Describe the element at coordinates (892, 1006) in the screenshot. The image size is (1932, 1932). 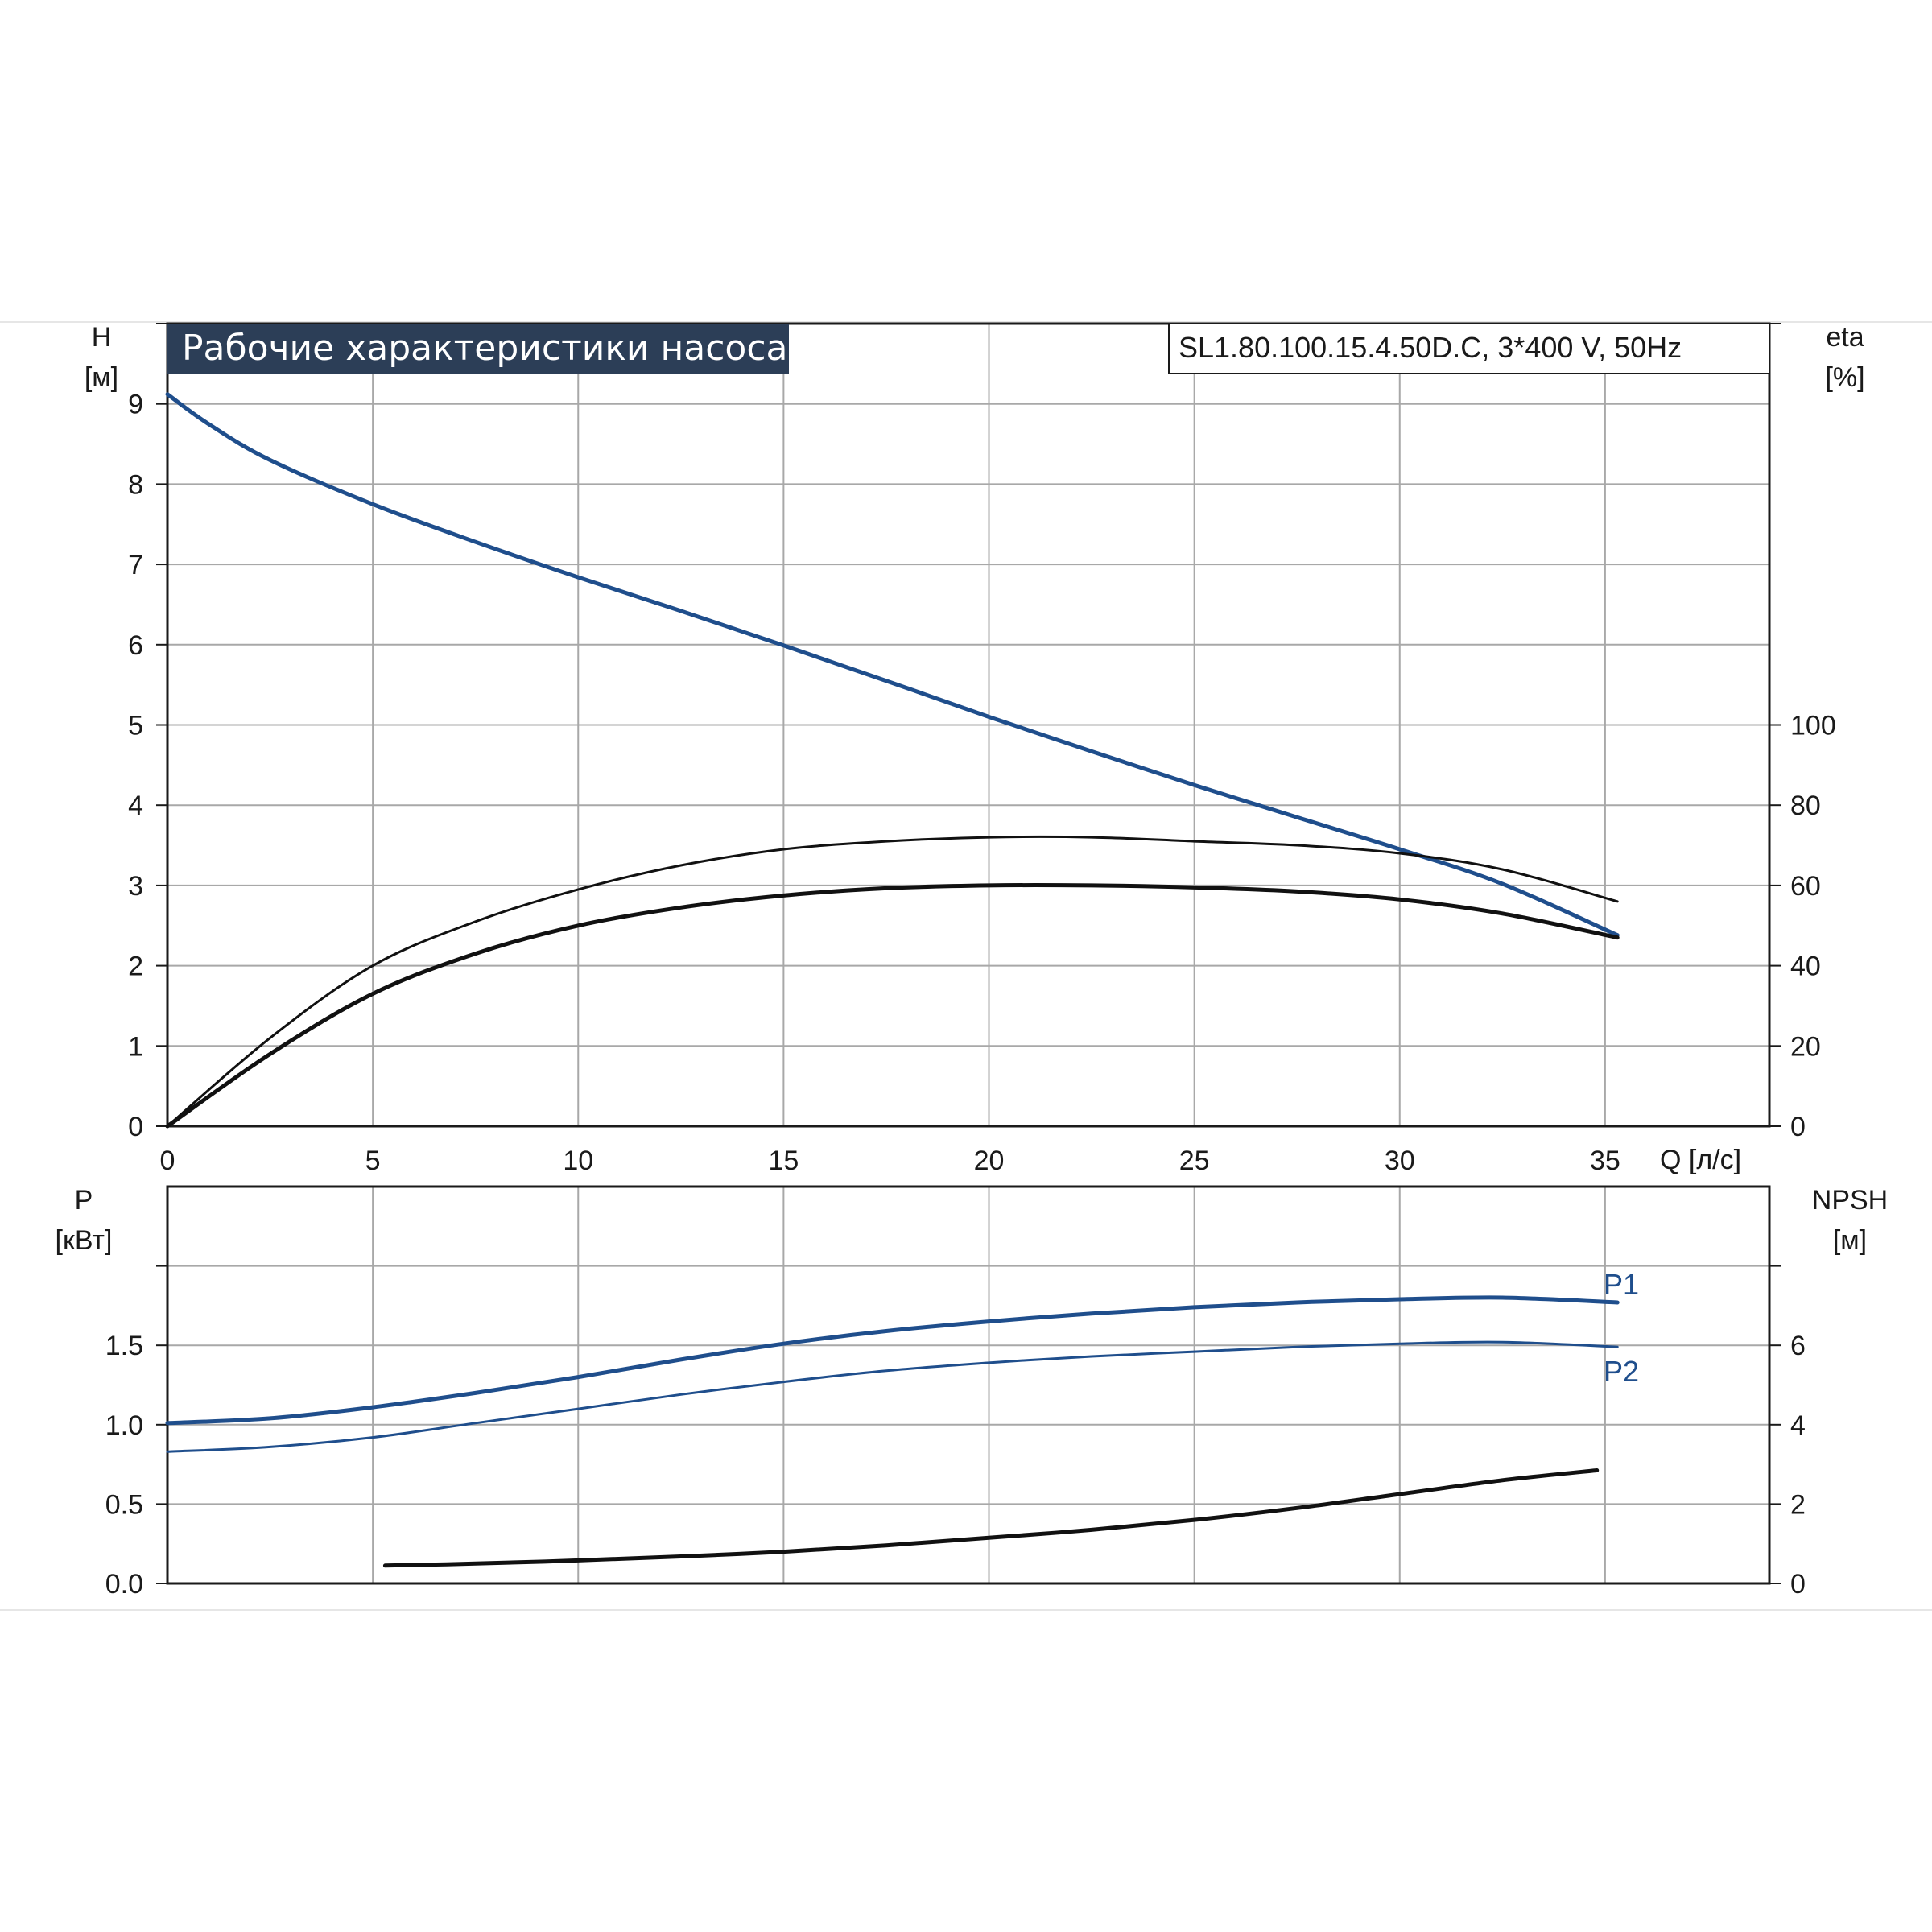
I see `series-line-eta-thick` at that location.